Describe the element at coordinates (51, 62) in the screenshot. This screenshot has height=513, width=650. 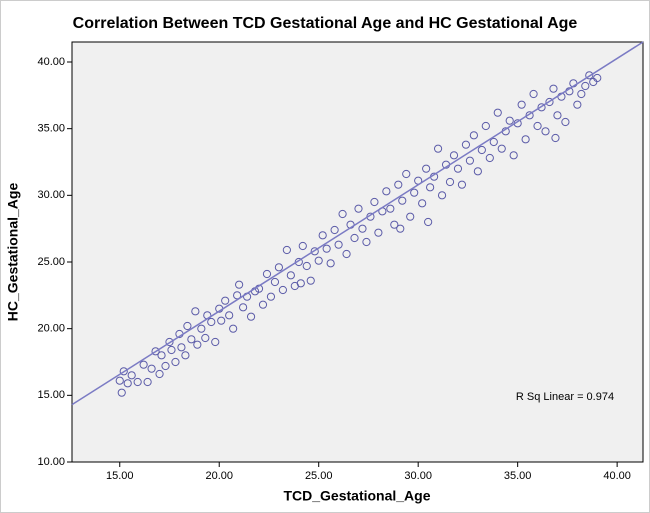
I see `y-tick-label: 40.00` at that location.